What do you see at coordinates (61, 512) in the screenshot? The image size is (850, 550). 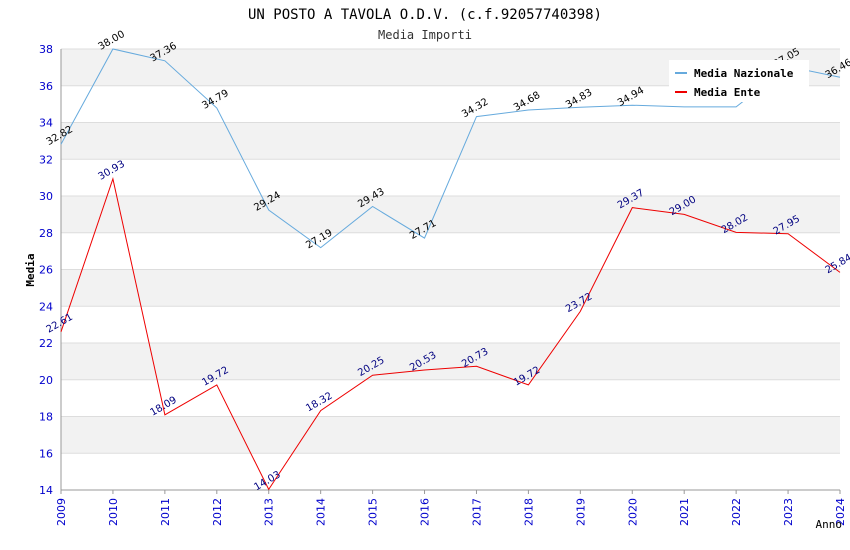 I see `x-tick-label: 2009` at bounding box center [61, 512].